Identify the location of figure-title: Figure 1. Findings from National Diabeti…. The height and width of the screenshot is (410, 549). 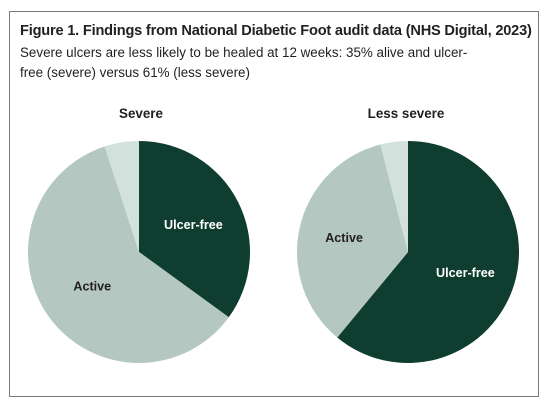
(276, 31).